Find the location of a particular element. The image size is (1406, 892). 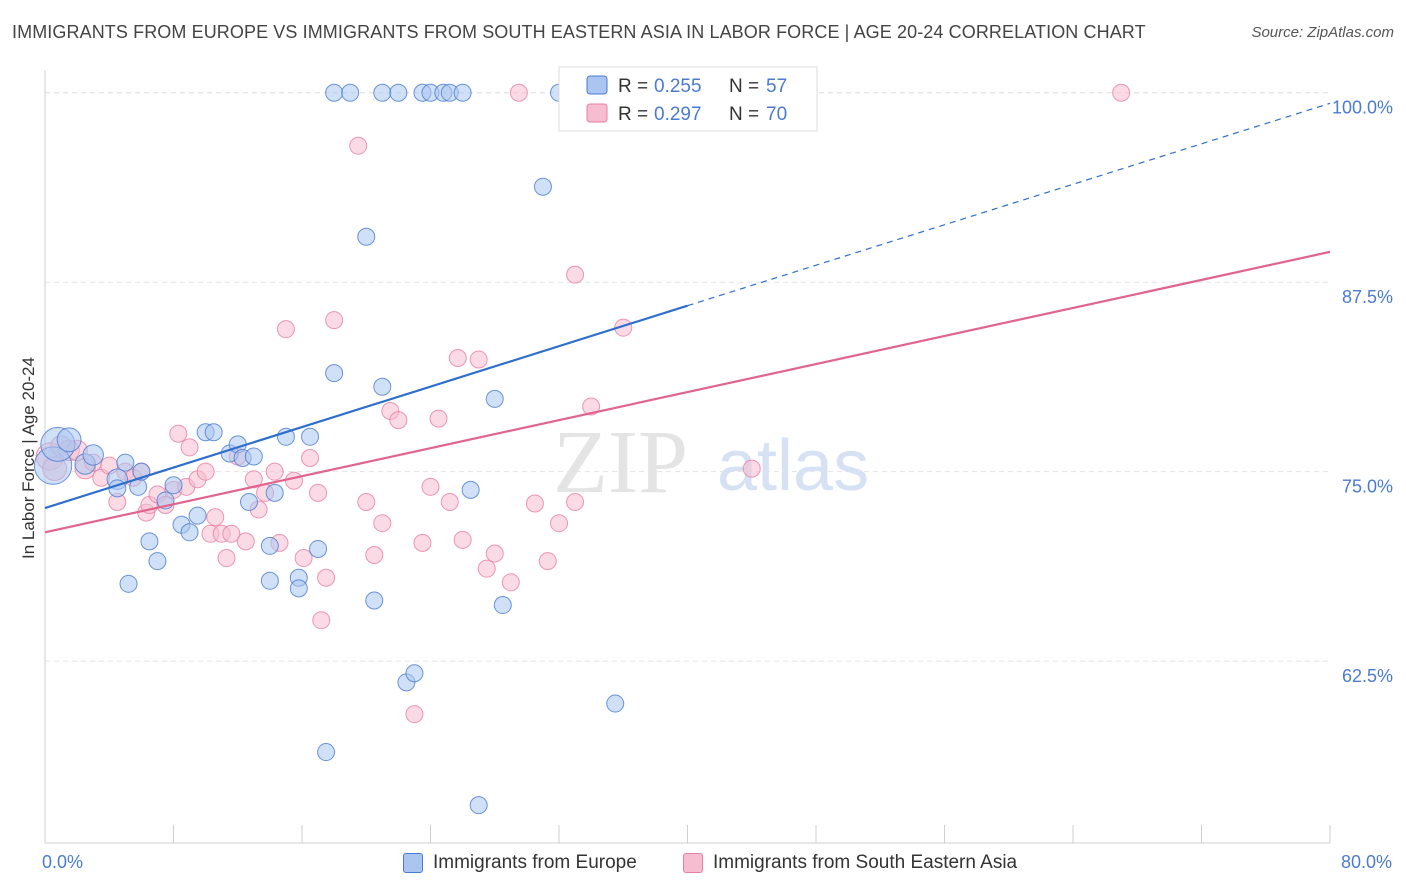

legend-swatch-sea is located at coordinates (597, 113).